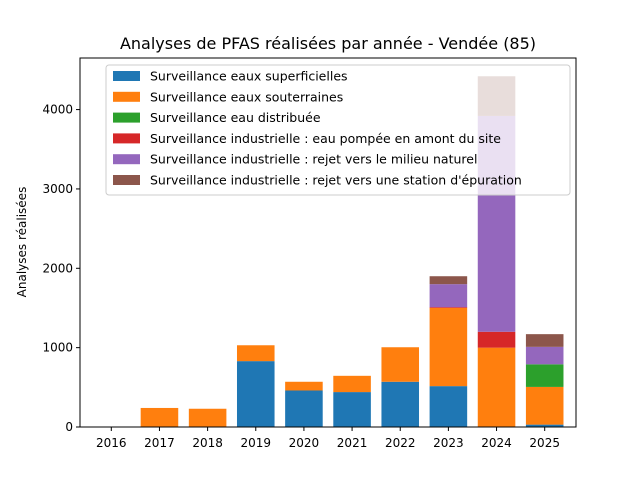  Describe the element at coordinates (57, 110) in the screenshot. I see `y-tick-label: 4000` at that location.